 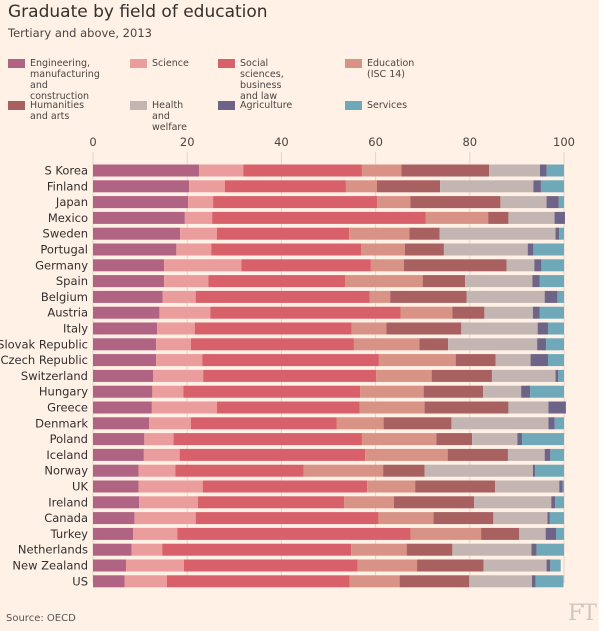 I want to click on category-label: Finland, so click(x=67, y=186).